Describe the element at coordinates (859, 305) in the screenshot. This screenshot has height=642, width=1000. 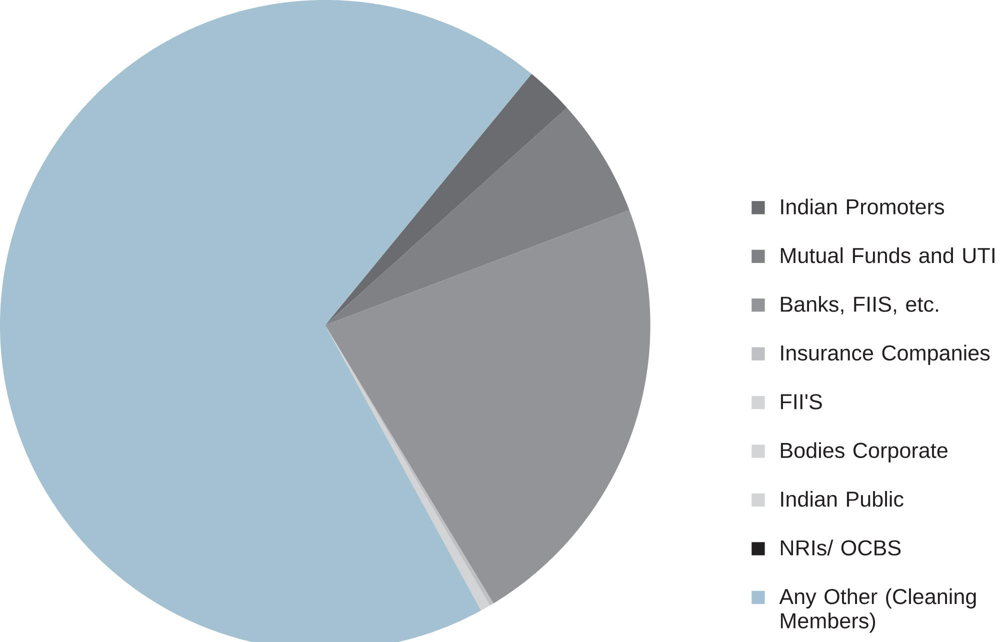
I see `legend-label: Banks, FIIS, etc.` at that location.